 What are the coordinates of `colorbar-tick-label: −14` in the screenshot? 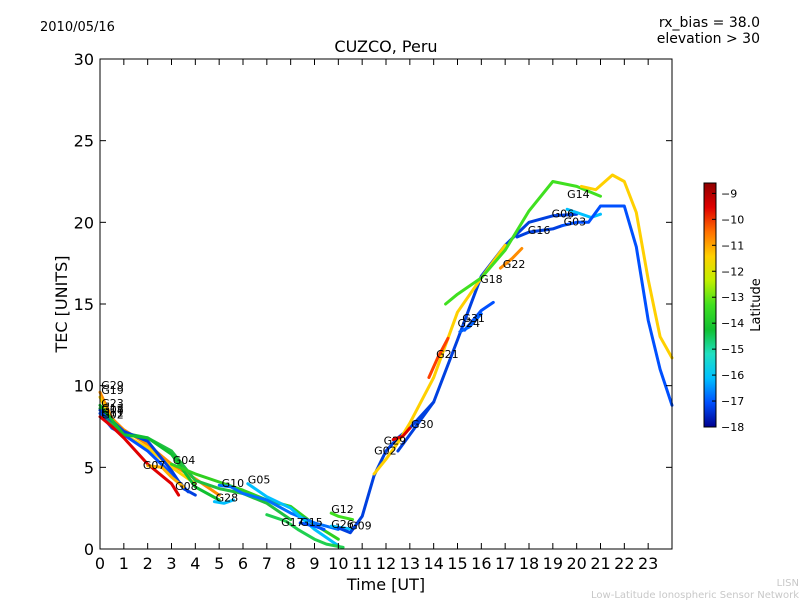 It's located at (732, 323).